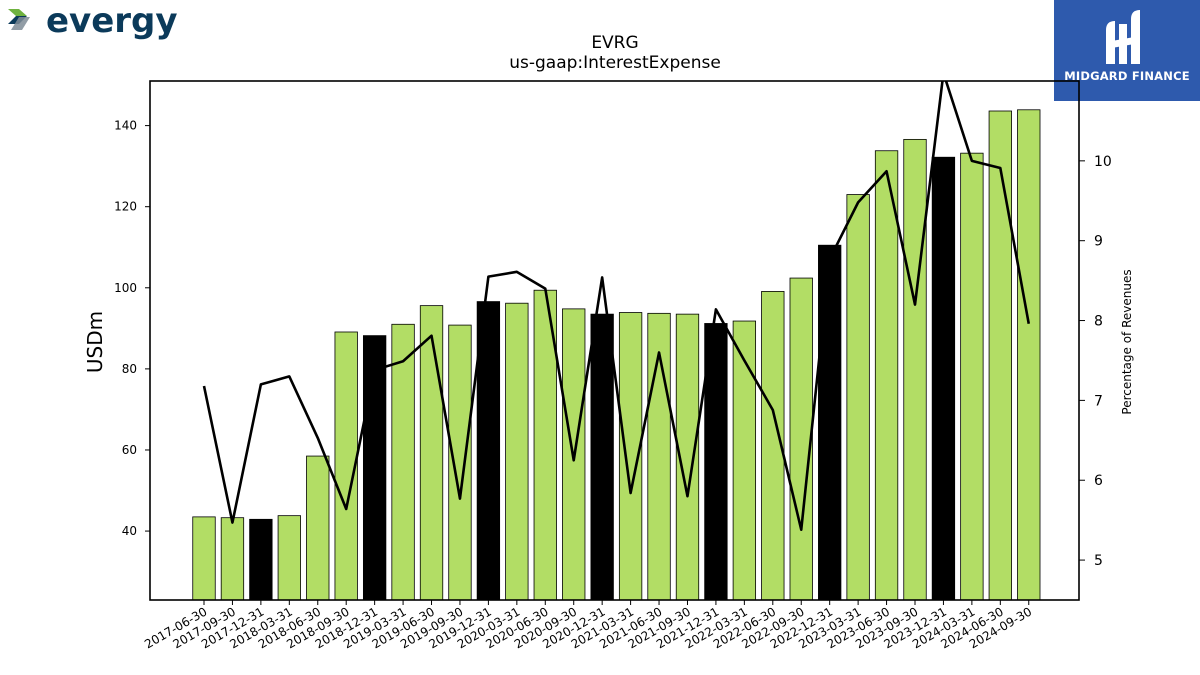  I want to click on chart-title: EVRG, so click(614, 43).